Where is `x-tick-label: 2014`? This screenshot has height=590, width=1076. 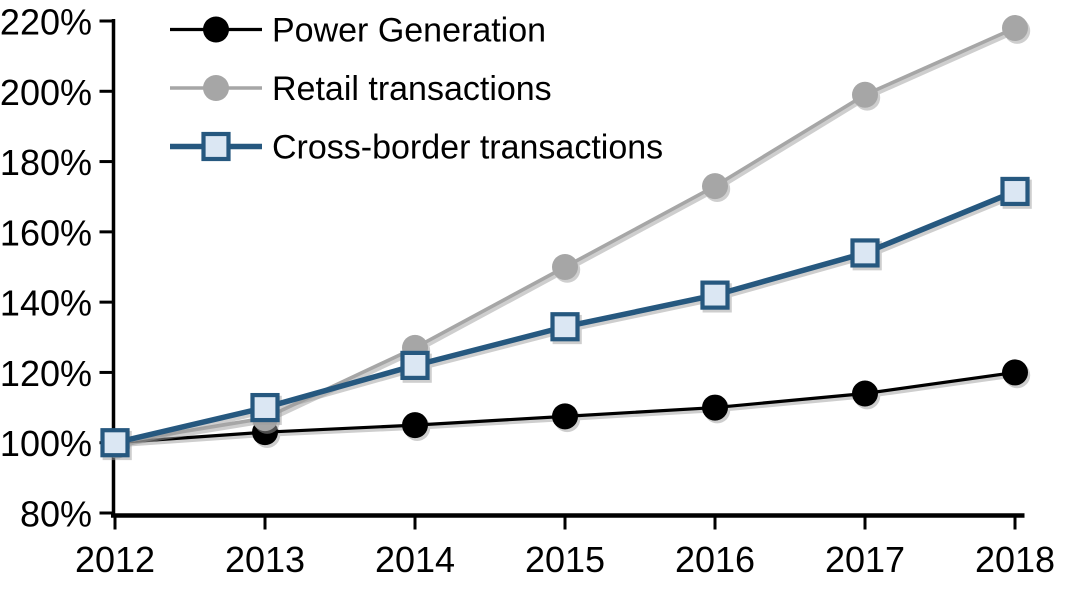
x-tick-label: 2014 is located at coordinates (415, 559).